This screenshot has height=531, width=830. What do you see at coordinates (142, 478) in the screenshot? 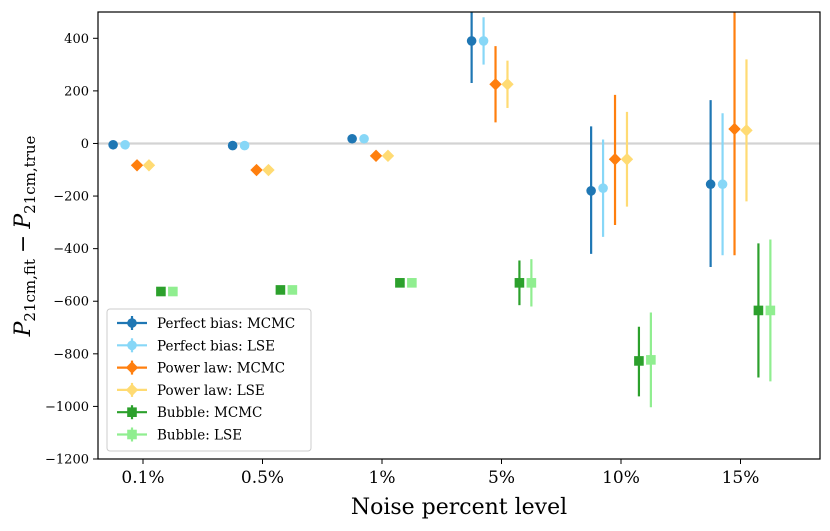
I see `x-tick-label: 0.1%` at bounding box center [142, 478].